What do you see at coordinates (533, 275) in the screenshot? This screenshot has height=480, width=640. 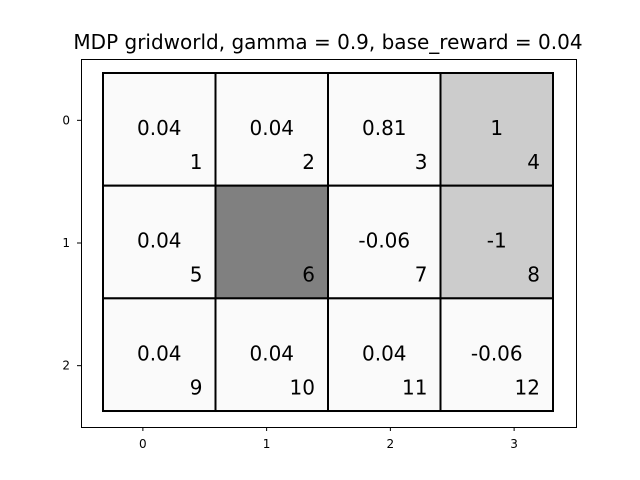 I see `cell-index-label: 8` at bounding box center [533, 275].